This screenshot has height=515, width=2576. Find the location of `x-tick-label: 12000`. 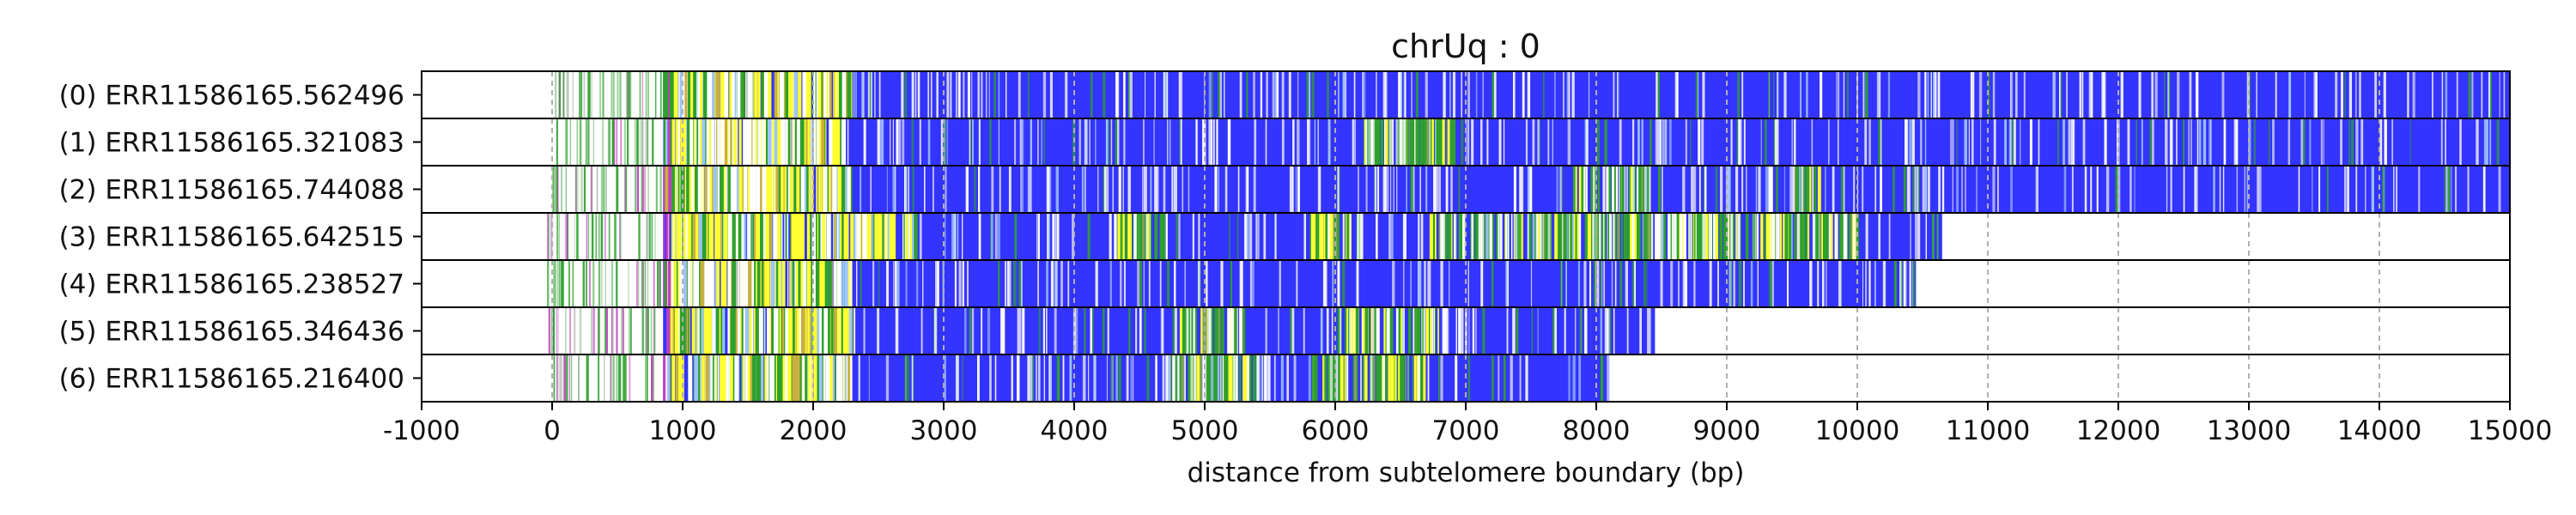

x-tick-label: 12000 is located at coordinates (2119, 430).